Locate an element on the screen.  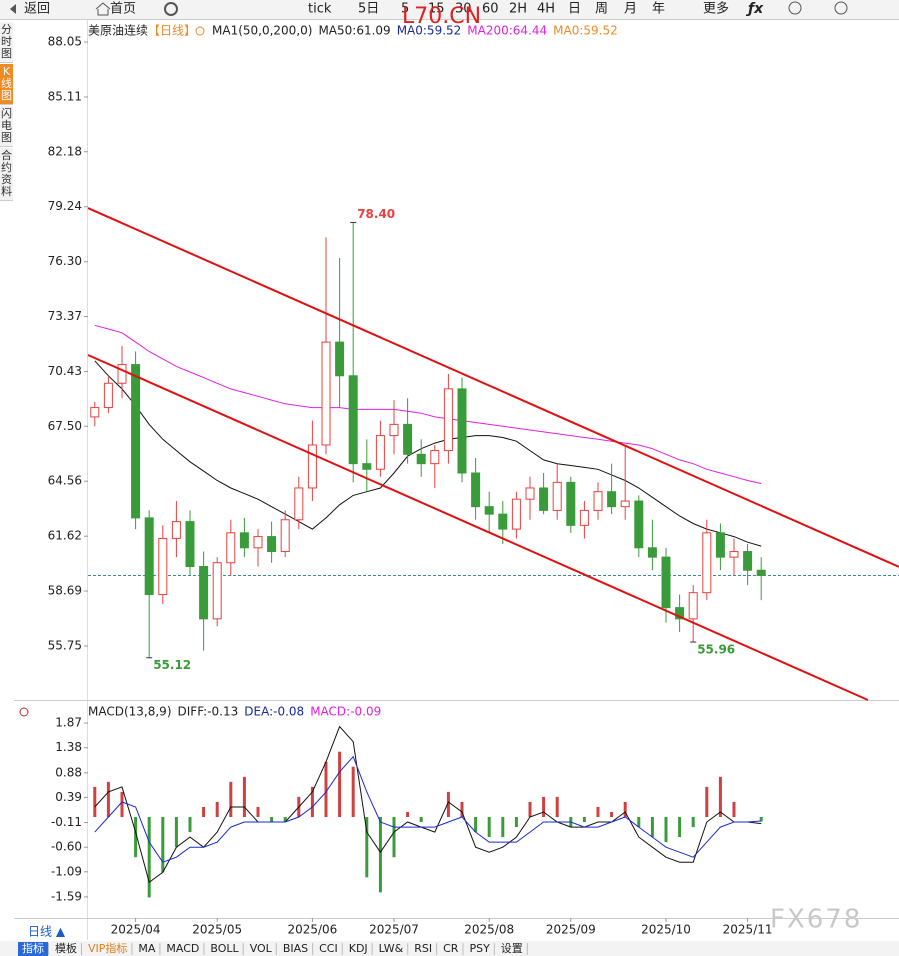
toolbar-button: 年 is located at coordinates (658, 9).